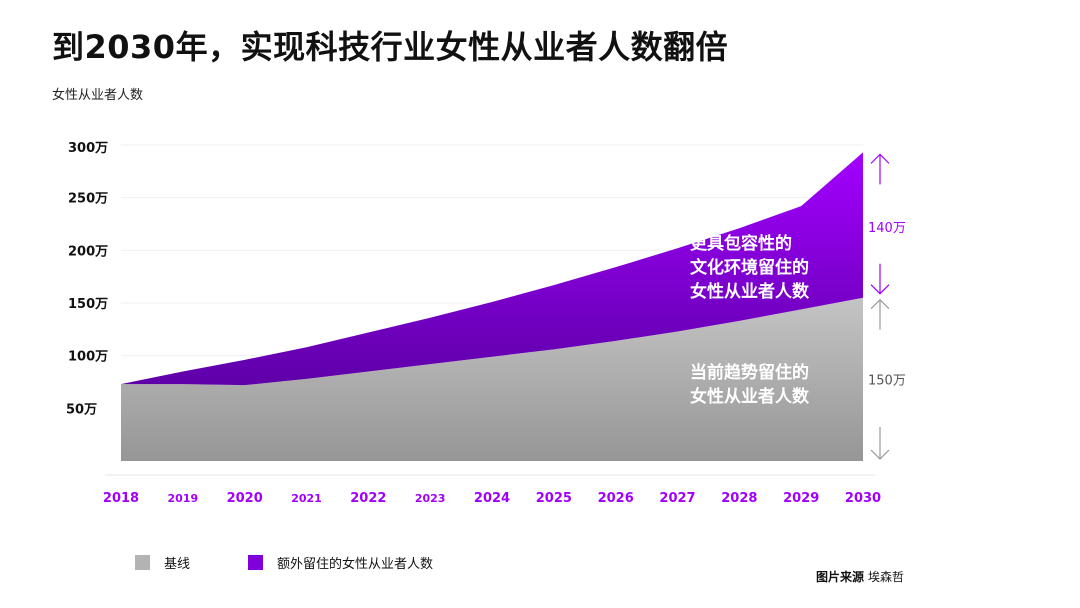  Describe the element at coordinates (880, 158) in the screenshot. I see `extra-up-arrow-head` at that location.